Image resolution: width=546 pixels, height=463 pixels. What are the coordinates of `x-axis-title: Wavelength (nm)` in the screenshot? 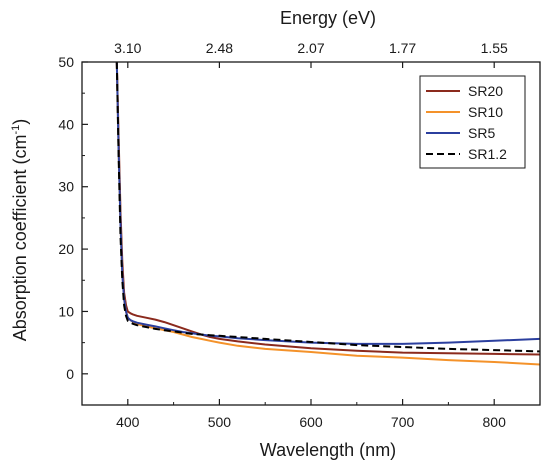 It's located at (328, 450).